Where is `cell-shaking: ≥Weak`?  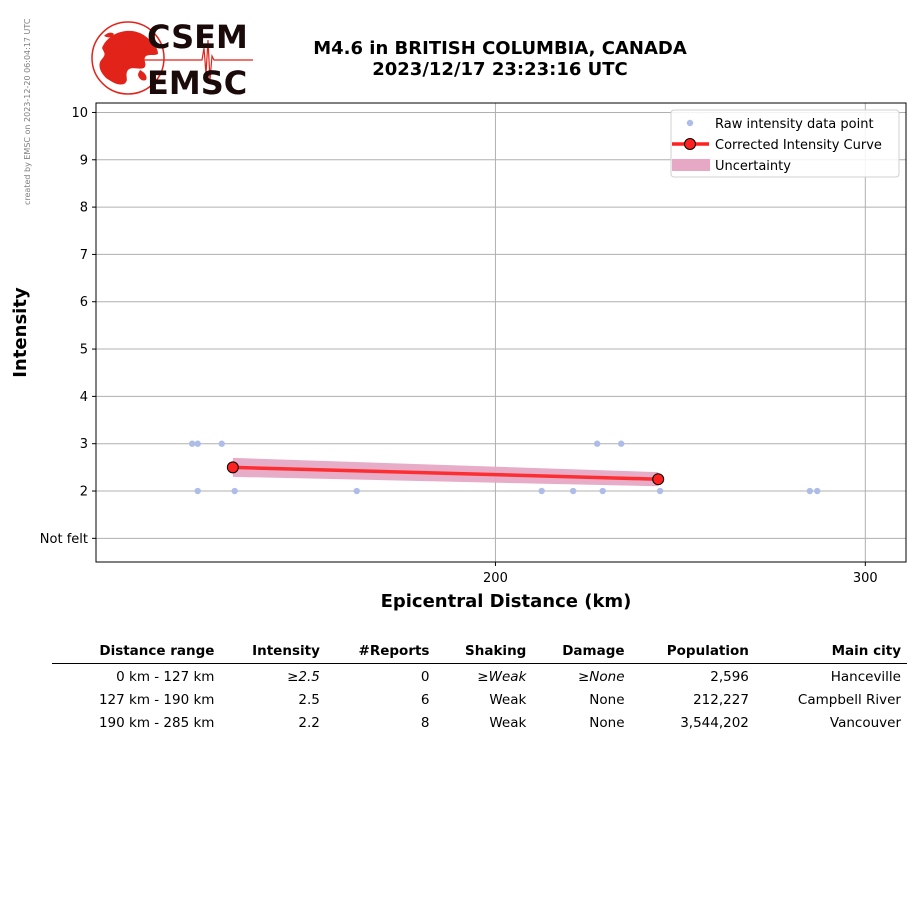 cell-shaking: ≥Weak is located at coordinates (502, 677).